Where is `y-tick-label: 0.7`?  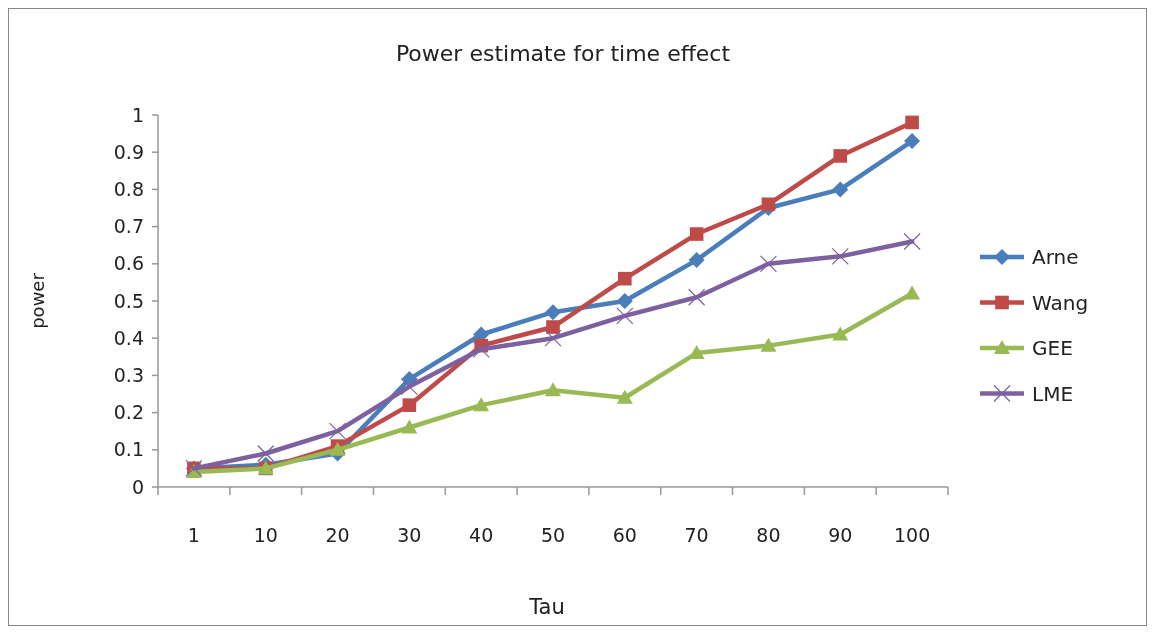 y-tick-label: 0.7 is located at coordinates (128, 226).